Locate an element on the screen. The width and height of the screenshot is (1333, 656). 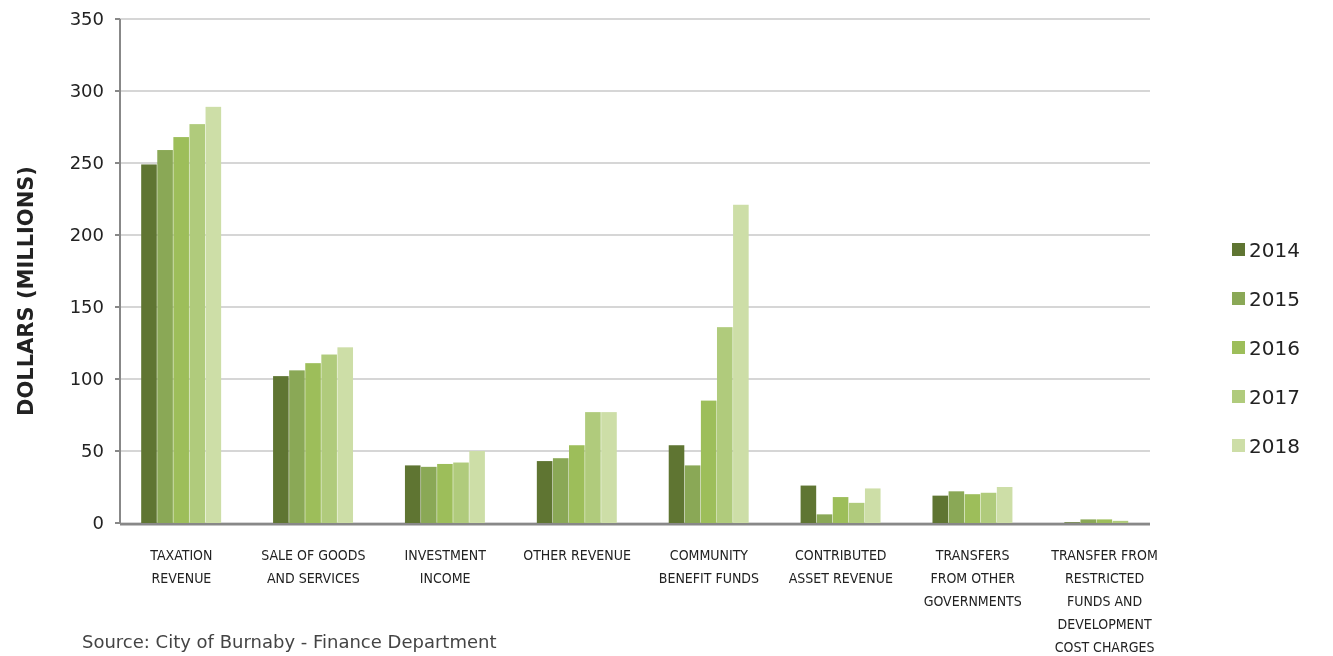
y-tick-label: 250 is located at coordinates (86, 163).